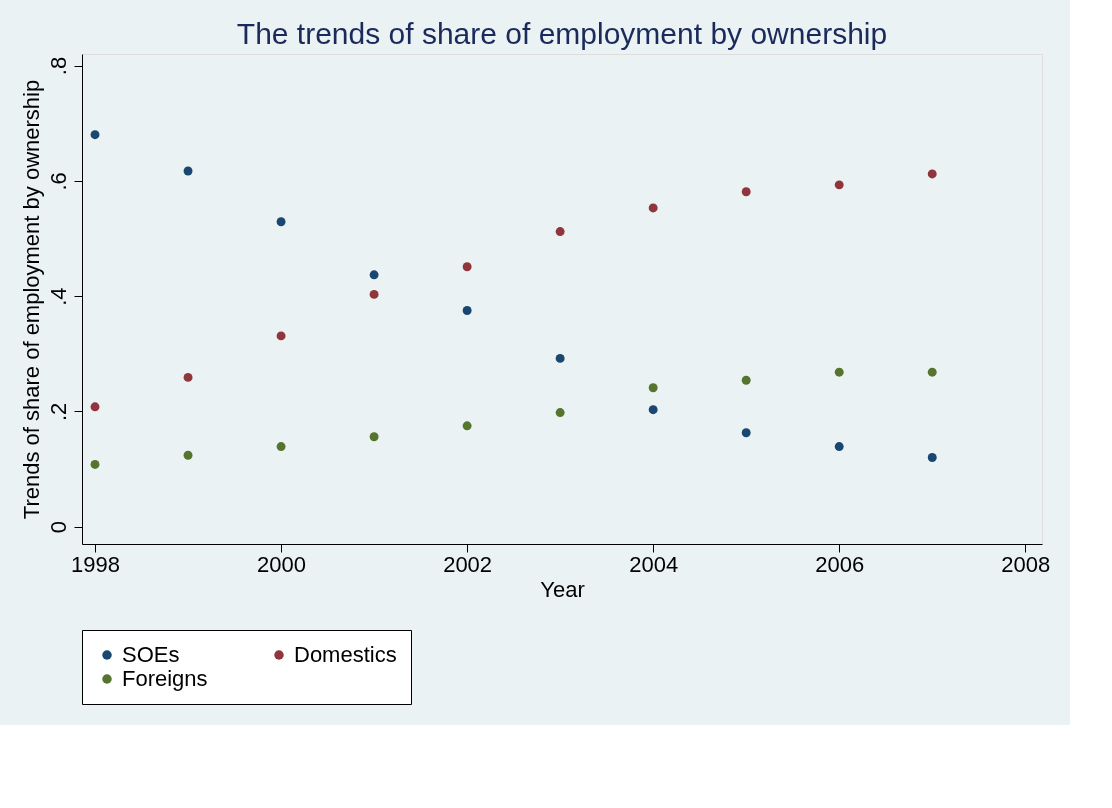 The height and width of the screenshot is (808, 1112). I want to click on y-tick-label: .4, so click(58, 296).